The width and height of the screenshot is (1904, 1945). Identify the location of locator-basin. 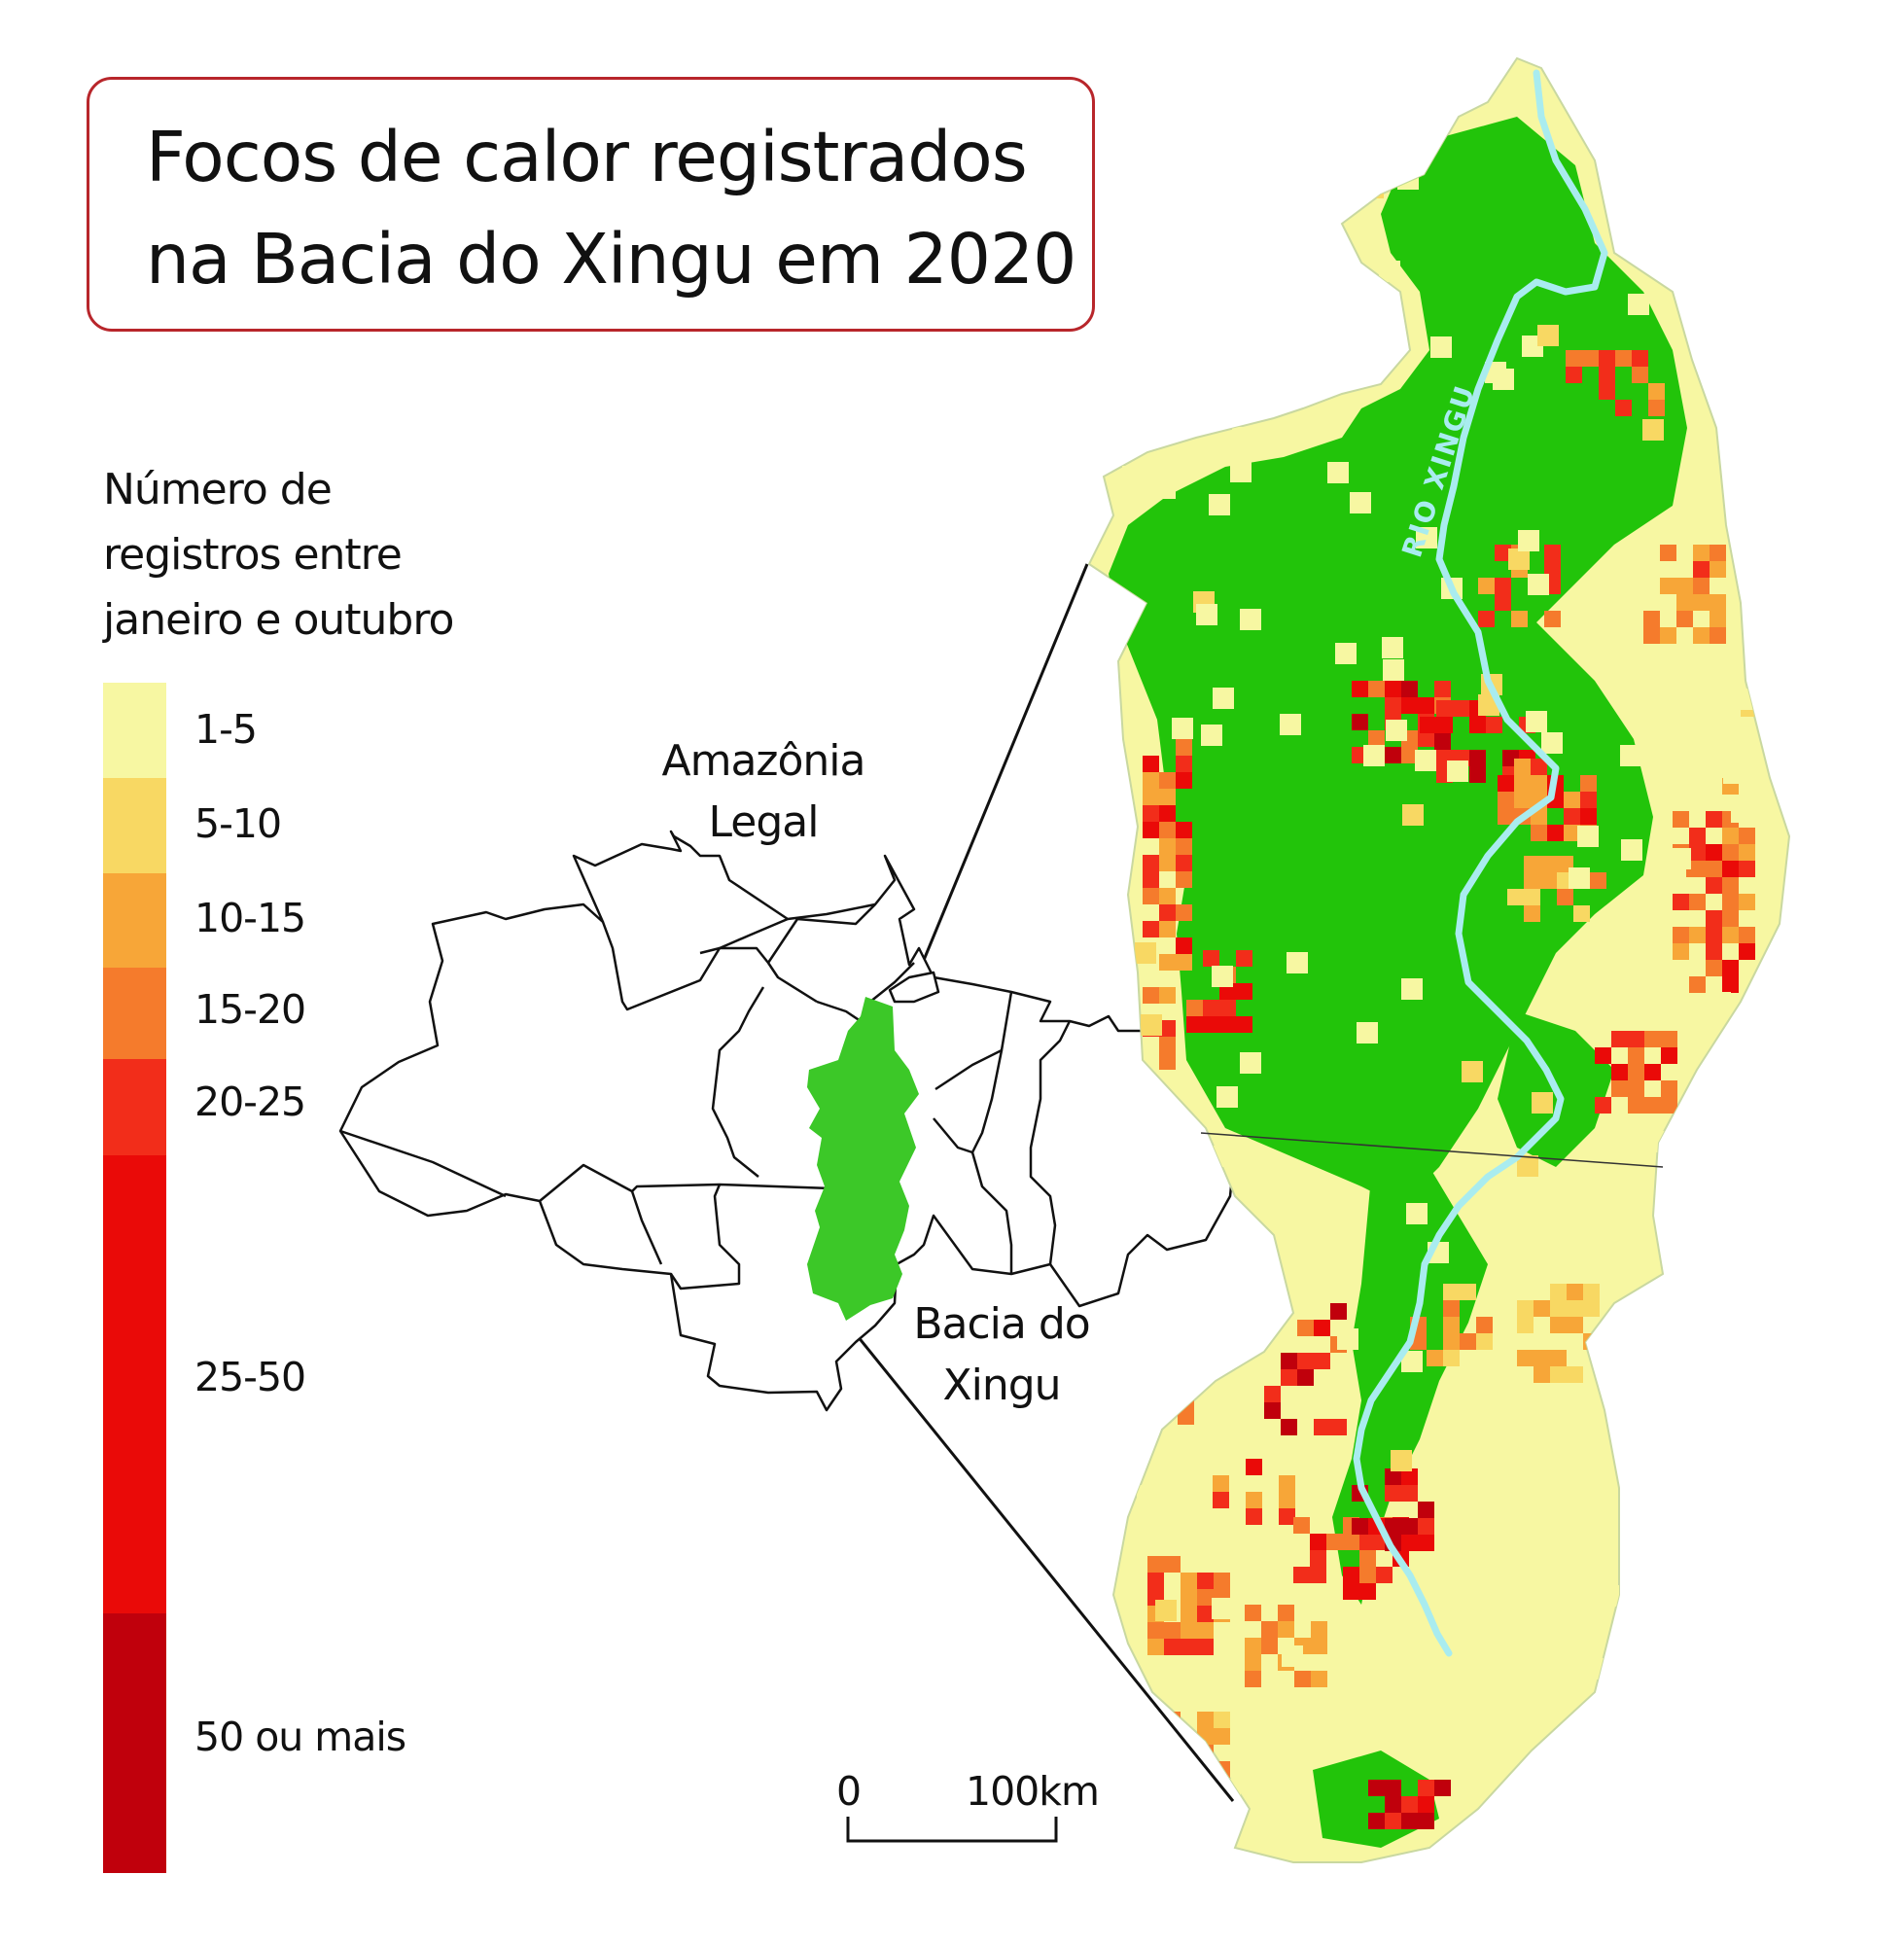
(863, 1159).